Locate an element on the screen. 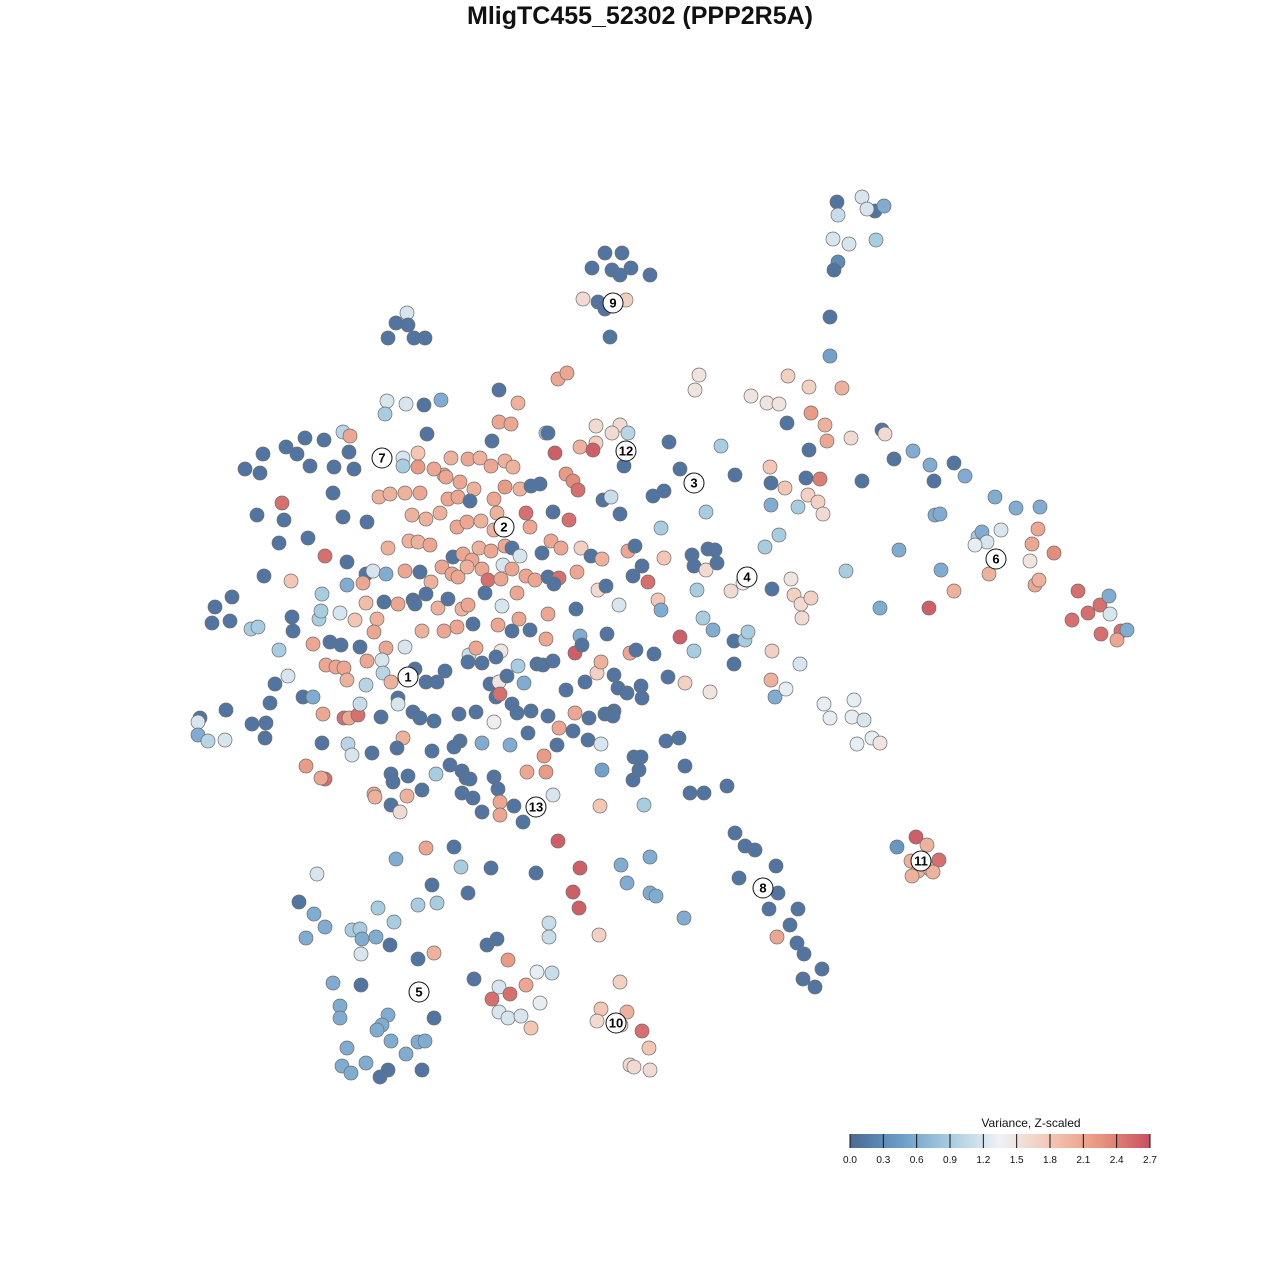 The image size is (1280, 1280). cluster-label-text: 2 is located at coordinates (503, 527).